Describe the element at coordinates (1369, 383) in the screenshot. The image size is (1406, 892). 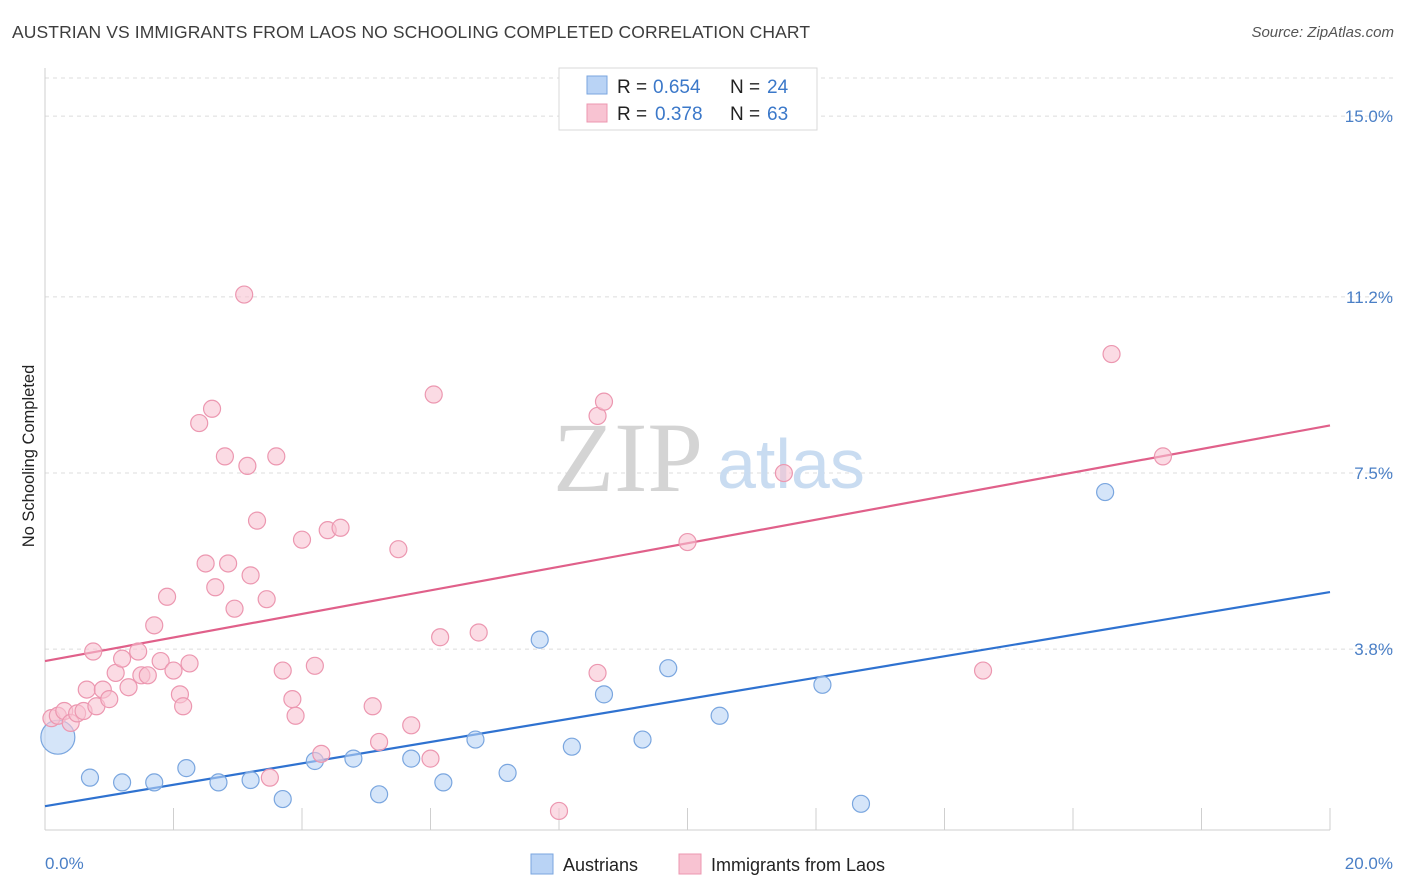
I see `y-tick-labels: 3.8% 7.5% 11.2% 15.0%` at that location.